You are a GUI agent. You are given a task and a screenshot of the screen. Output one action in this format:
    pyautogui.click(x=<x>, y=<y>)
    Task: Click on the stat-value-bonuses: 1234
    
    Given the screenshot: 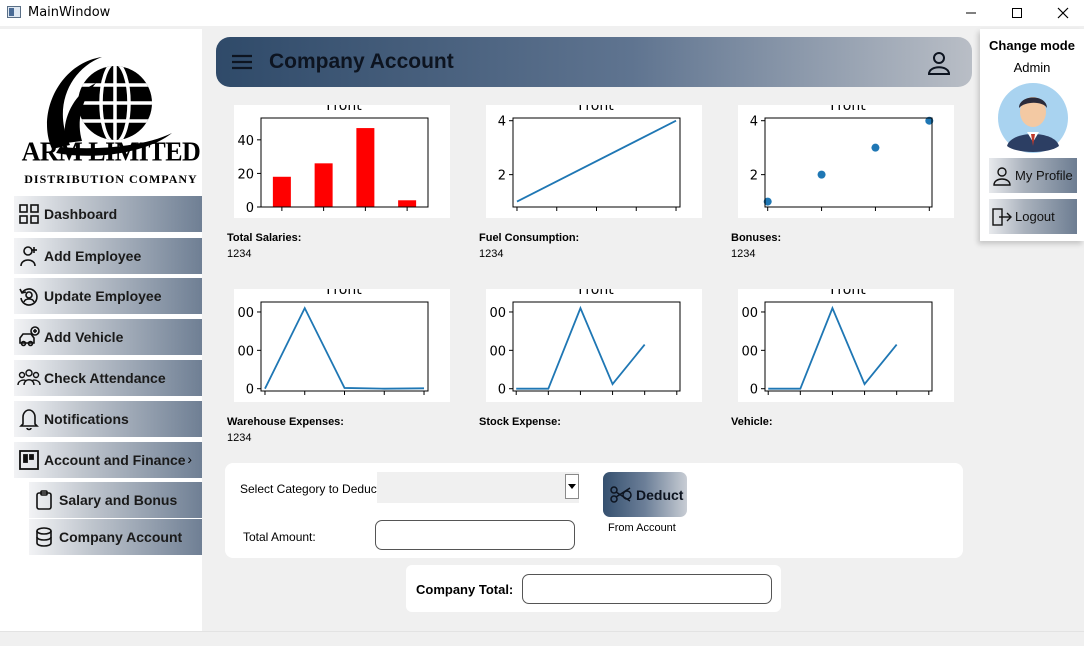 What is the action you would take?
    pyautogui.click(x=743, y=254)
    